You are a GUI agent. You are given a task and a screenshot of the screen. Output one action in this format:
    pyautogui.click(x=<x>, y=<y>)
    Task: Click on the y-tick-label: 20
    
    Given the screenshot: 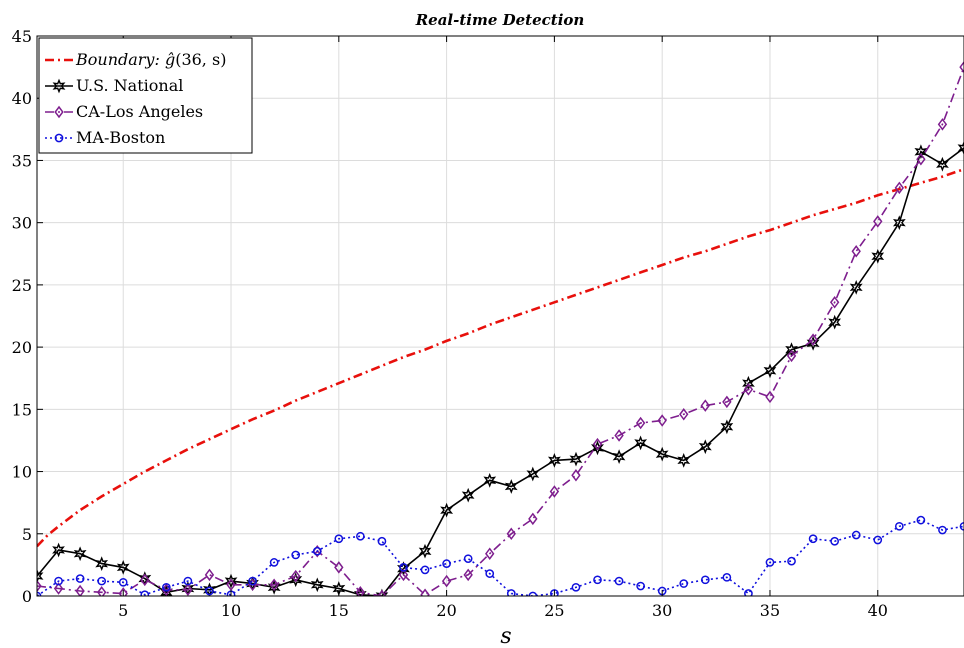 What is the action you would take?
    pyautogui.click(x=22, y=347)
    